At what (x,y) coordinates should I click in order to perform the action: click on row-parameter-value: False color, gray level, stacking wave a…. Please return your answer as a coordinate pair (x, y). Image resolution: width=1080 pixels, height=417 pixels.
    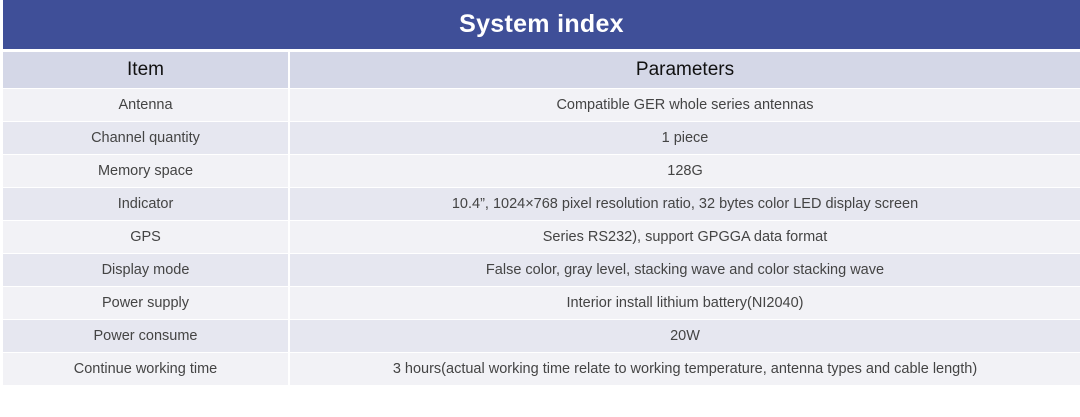
    Looking at the image, I should click on (684, 270).